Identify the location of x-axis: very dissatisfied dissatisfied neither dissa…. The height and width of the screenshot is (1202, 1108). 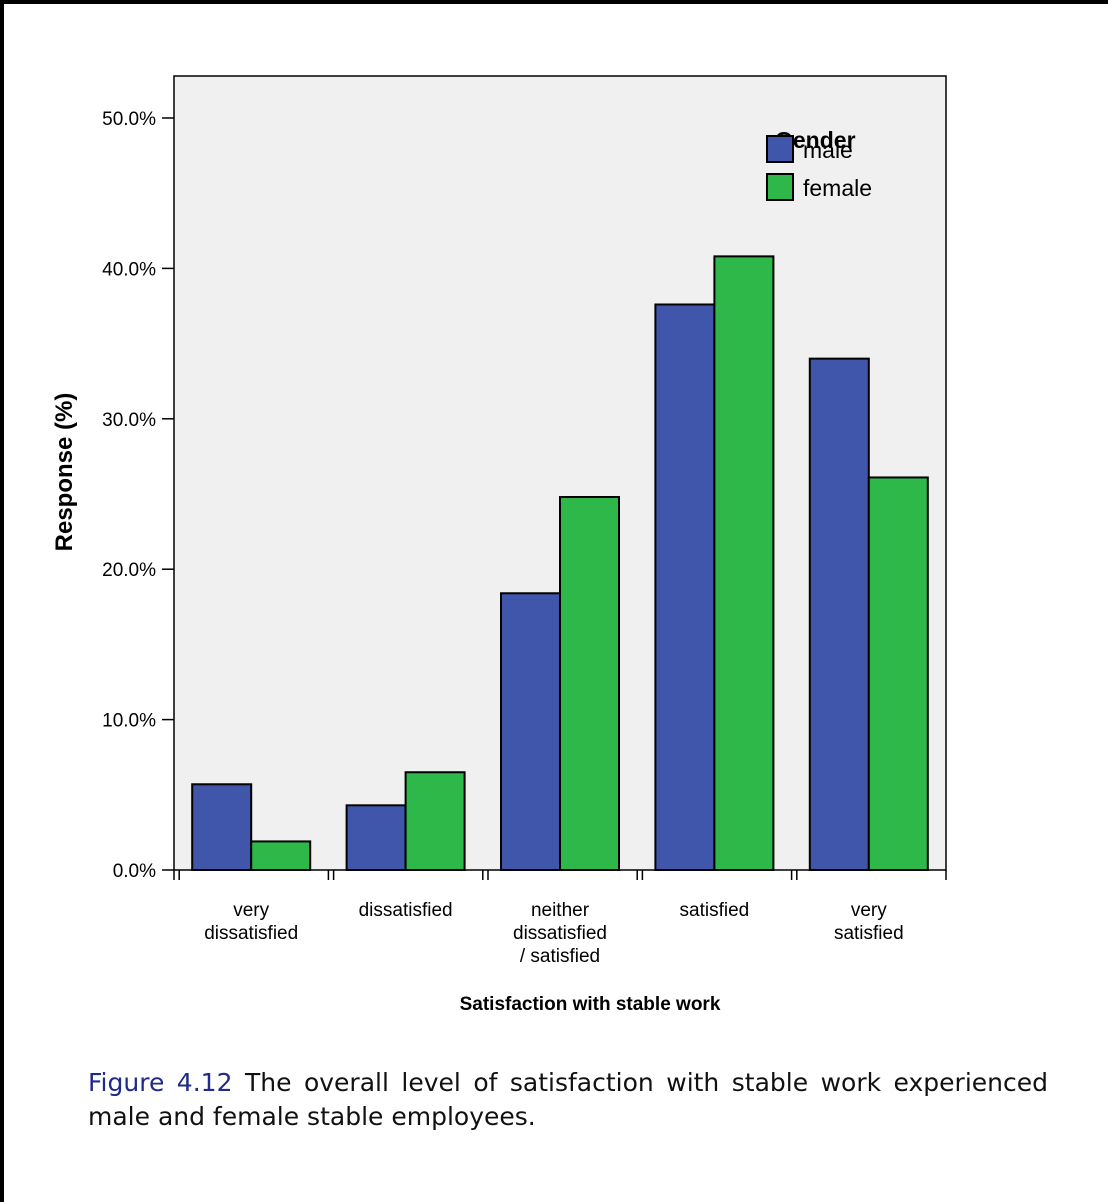
(560, 918).